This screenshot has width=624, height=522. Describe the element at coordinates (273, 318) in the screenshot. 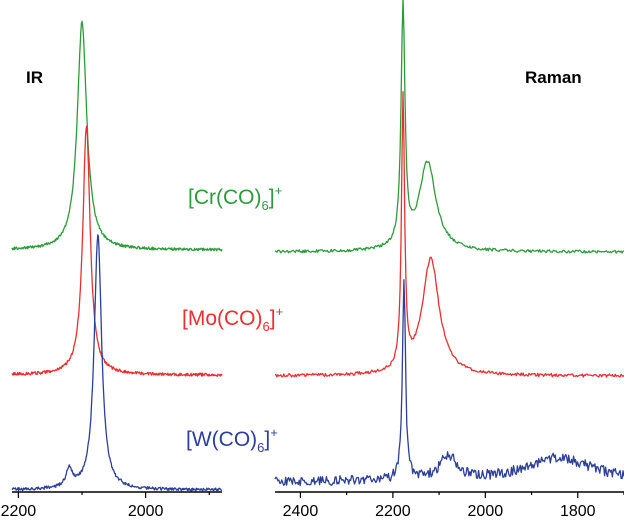

I see `mo-label-post: ]` at that location.